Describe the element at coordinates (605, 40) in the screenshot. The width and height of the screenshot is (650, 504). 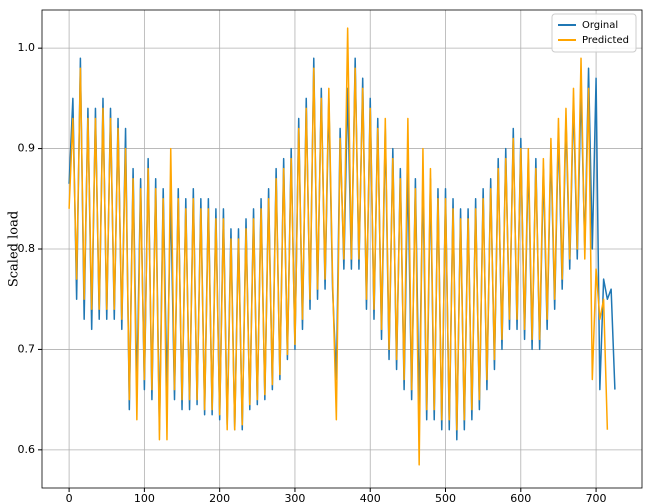
I see `legend-label: Predicted` at that location.